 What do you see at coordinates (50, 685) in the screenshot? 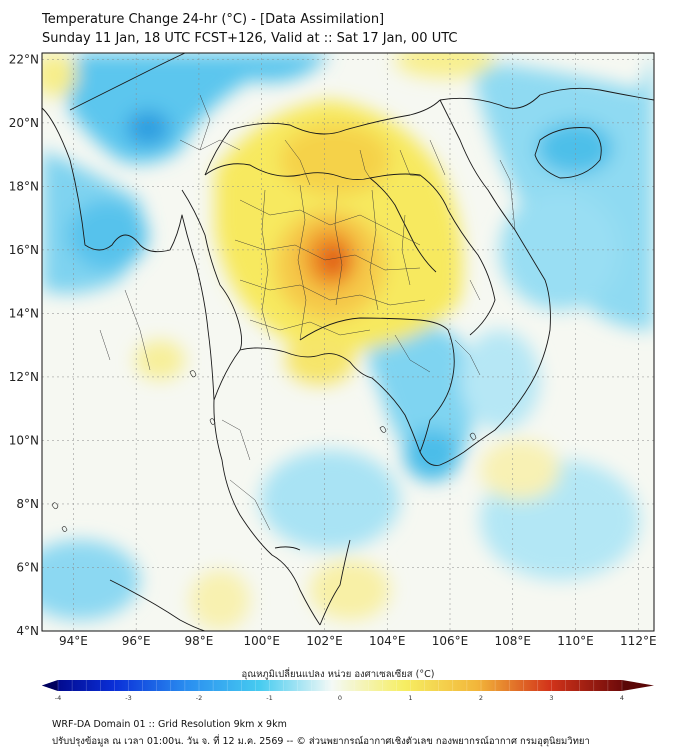
I see `colorbar-min-extension` at bounding box center [50, 685].